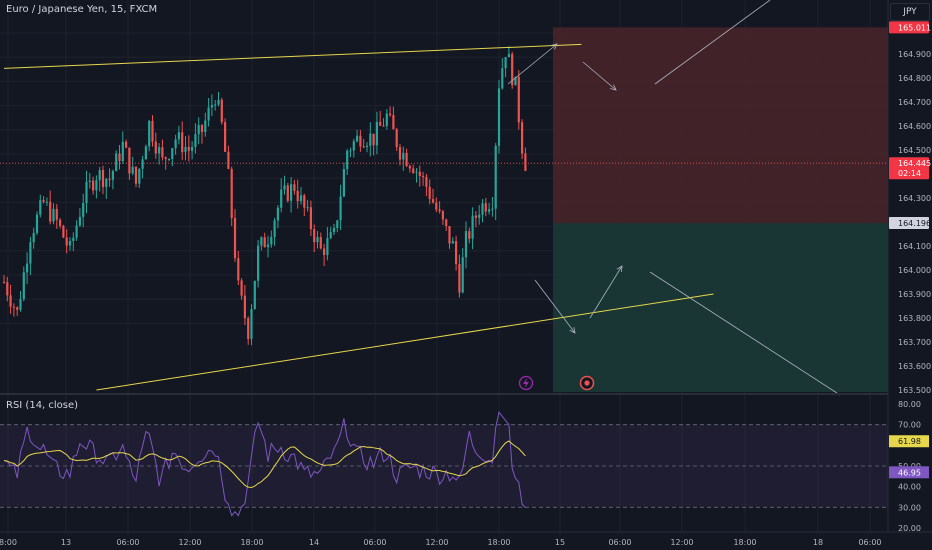 The height and width of the screenshot is (550, 932). What do you see at coordinates (909, 441) in the screenshot?
I see `rsi-ma-badge` at bounding box center [909, 441].